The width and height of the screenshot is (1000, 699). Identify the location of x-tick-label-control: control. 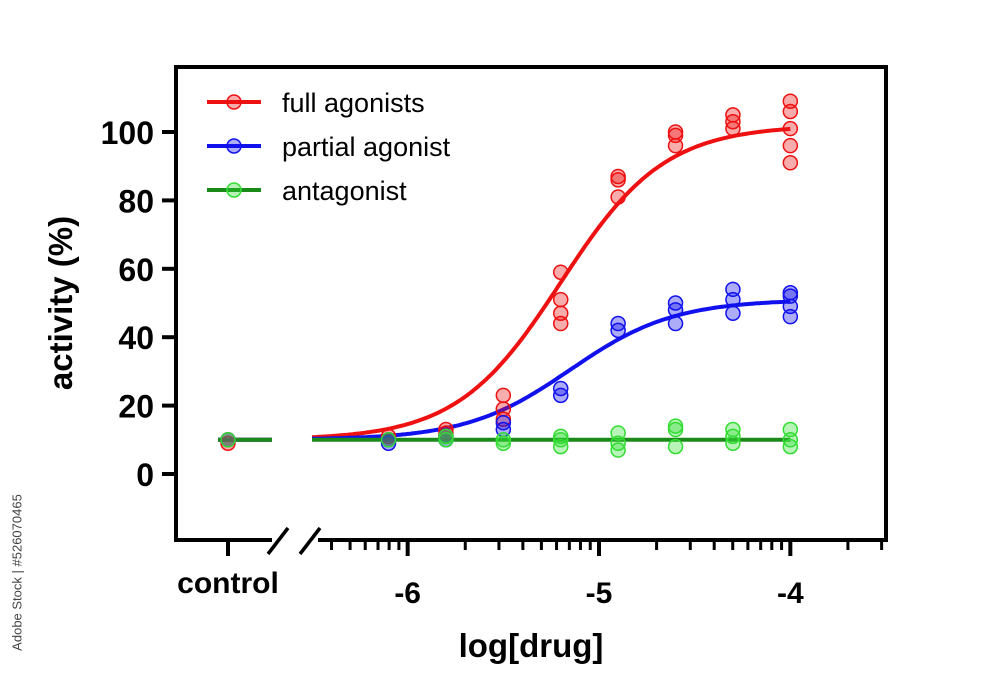
(228, 583).